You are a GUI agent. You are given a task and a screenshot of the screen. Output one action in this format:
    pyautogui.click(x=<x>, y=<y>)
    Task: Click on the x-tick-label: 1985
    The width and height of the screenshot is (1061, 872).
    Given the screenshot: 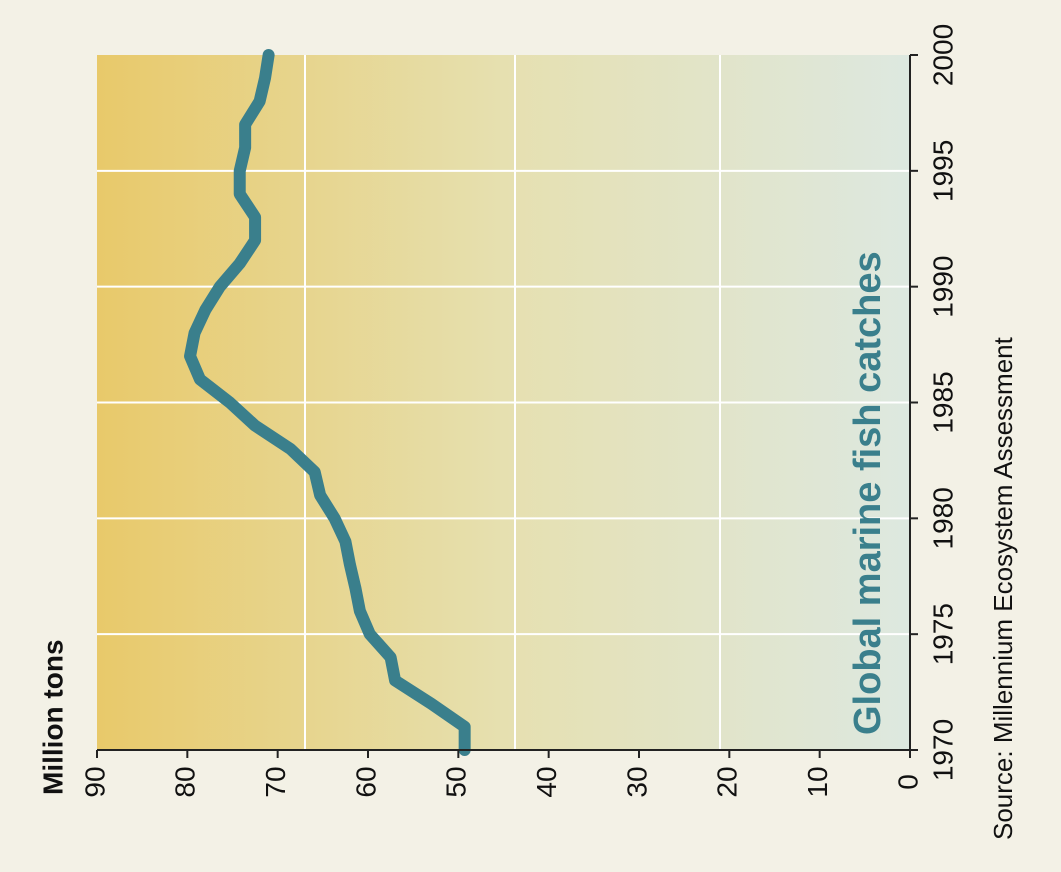 What is the action you would take?
    pyautogui.click(x=942, y=402)
    